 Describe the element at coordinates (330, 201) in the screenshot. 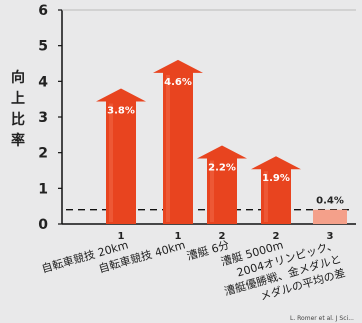

I see `data-label: 0.4%` at that location.